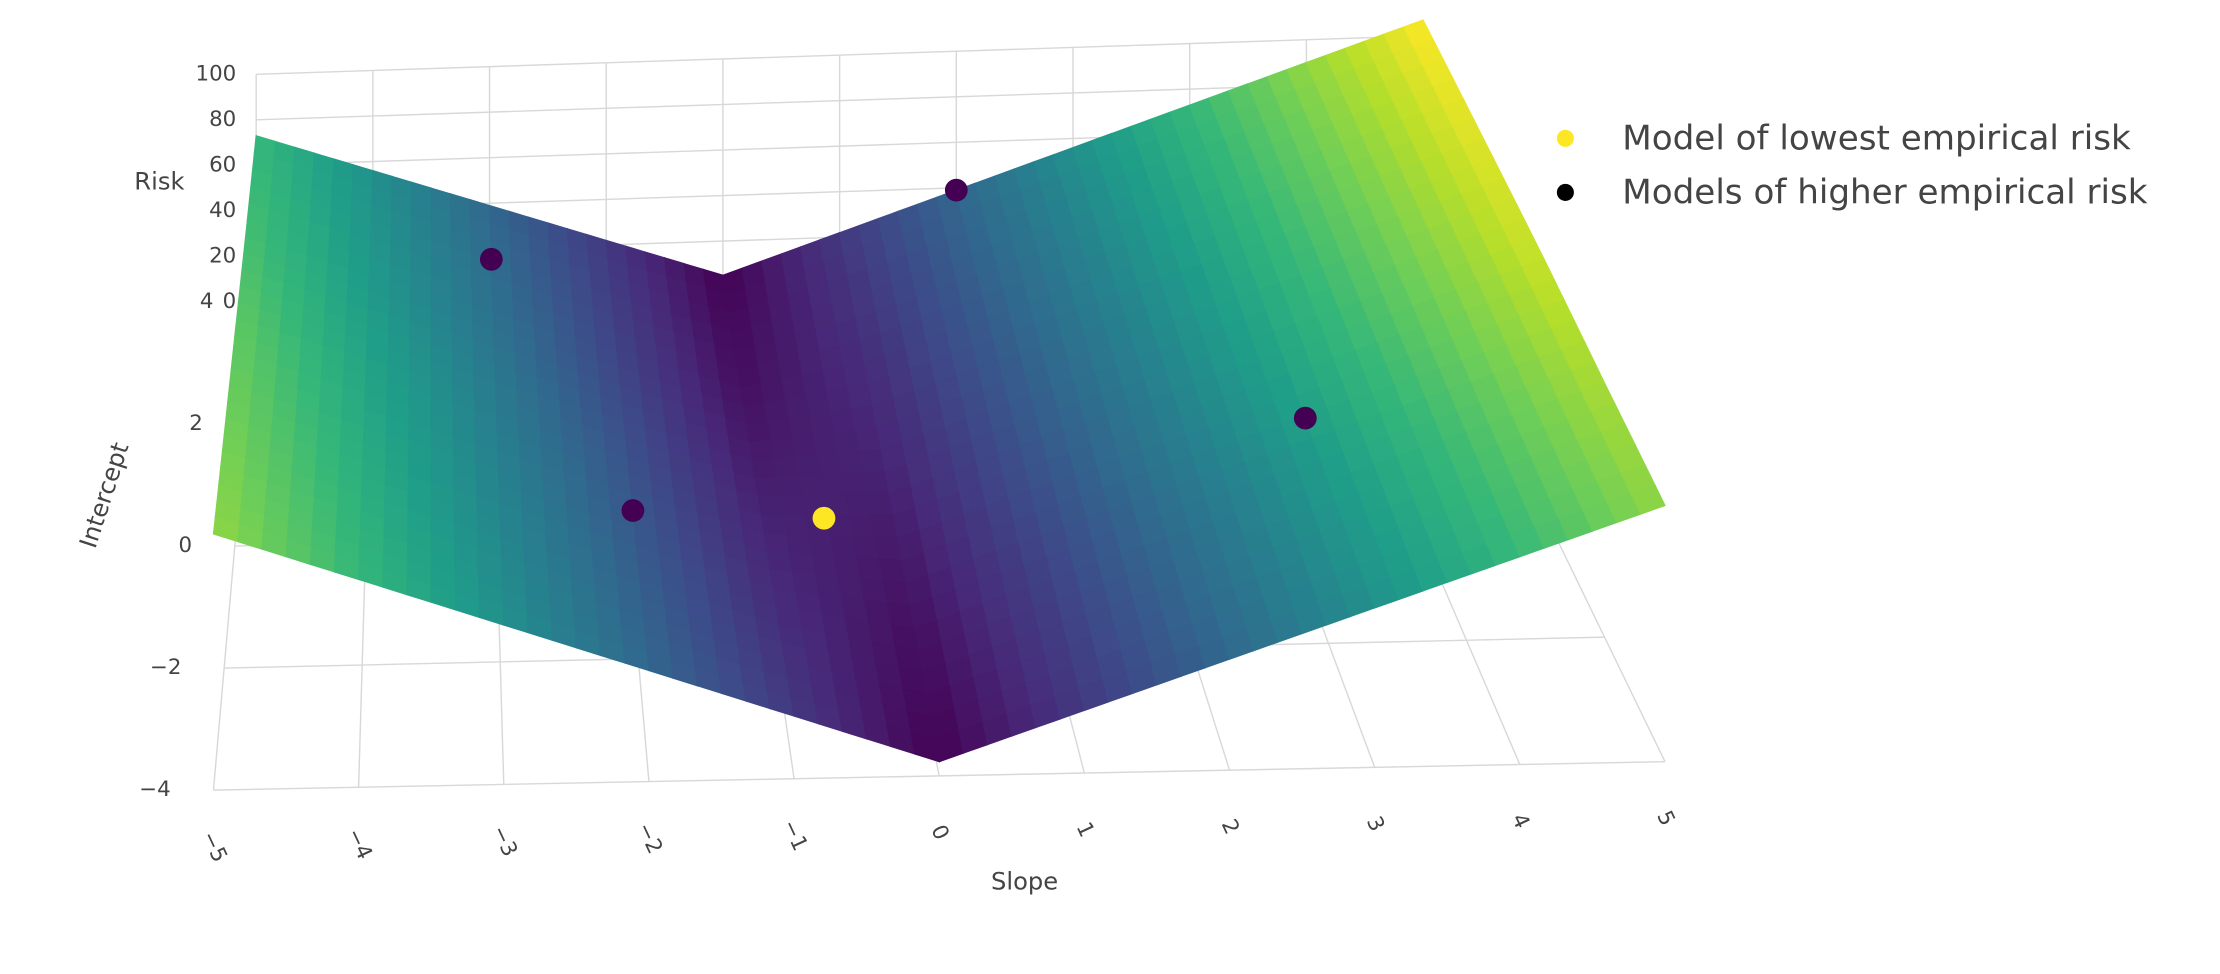 The height and width of the screenshot is (974, 2220). Describe the element at coordinates (898, 354) in the screenshot. I see `markers` at that location.